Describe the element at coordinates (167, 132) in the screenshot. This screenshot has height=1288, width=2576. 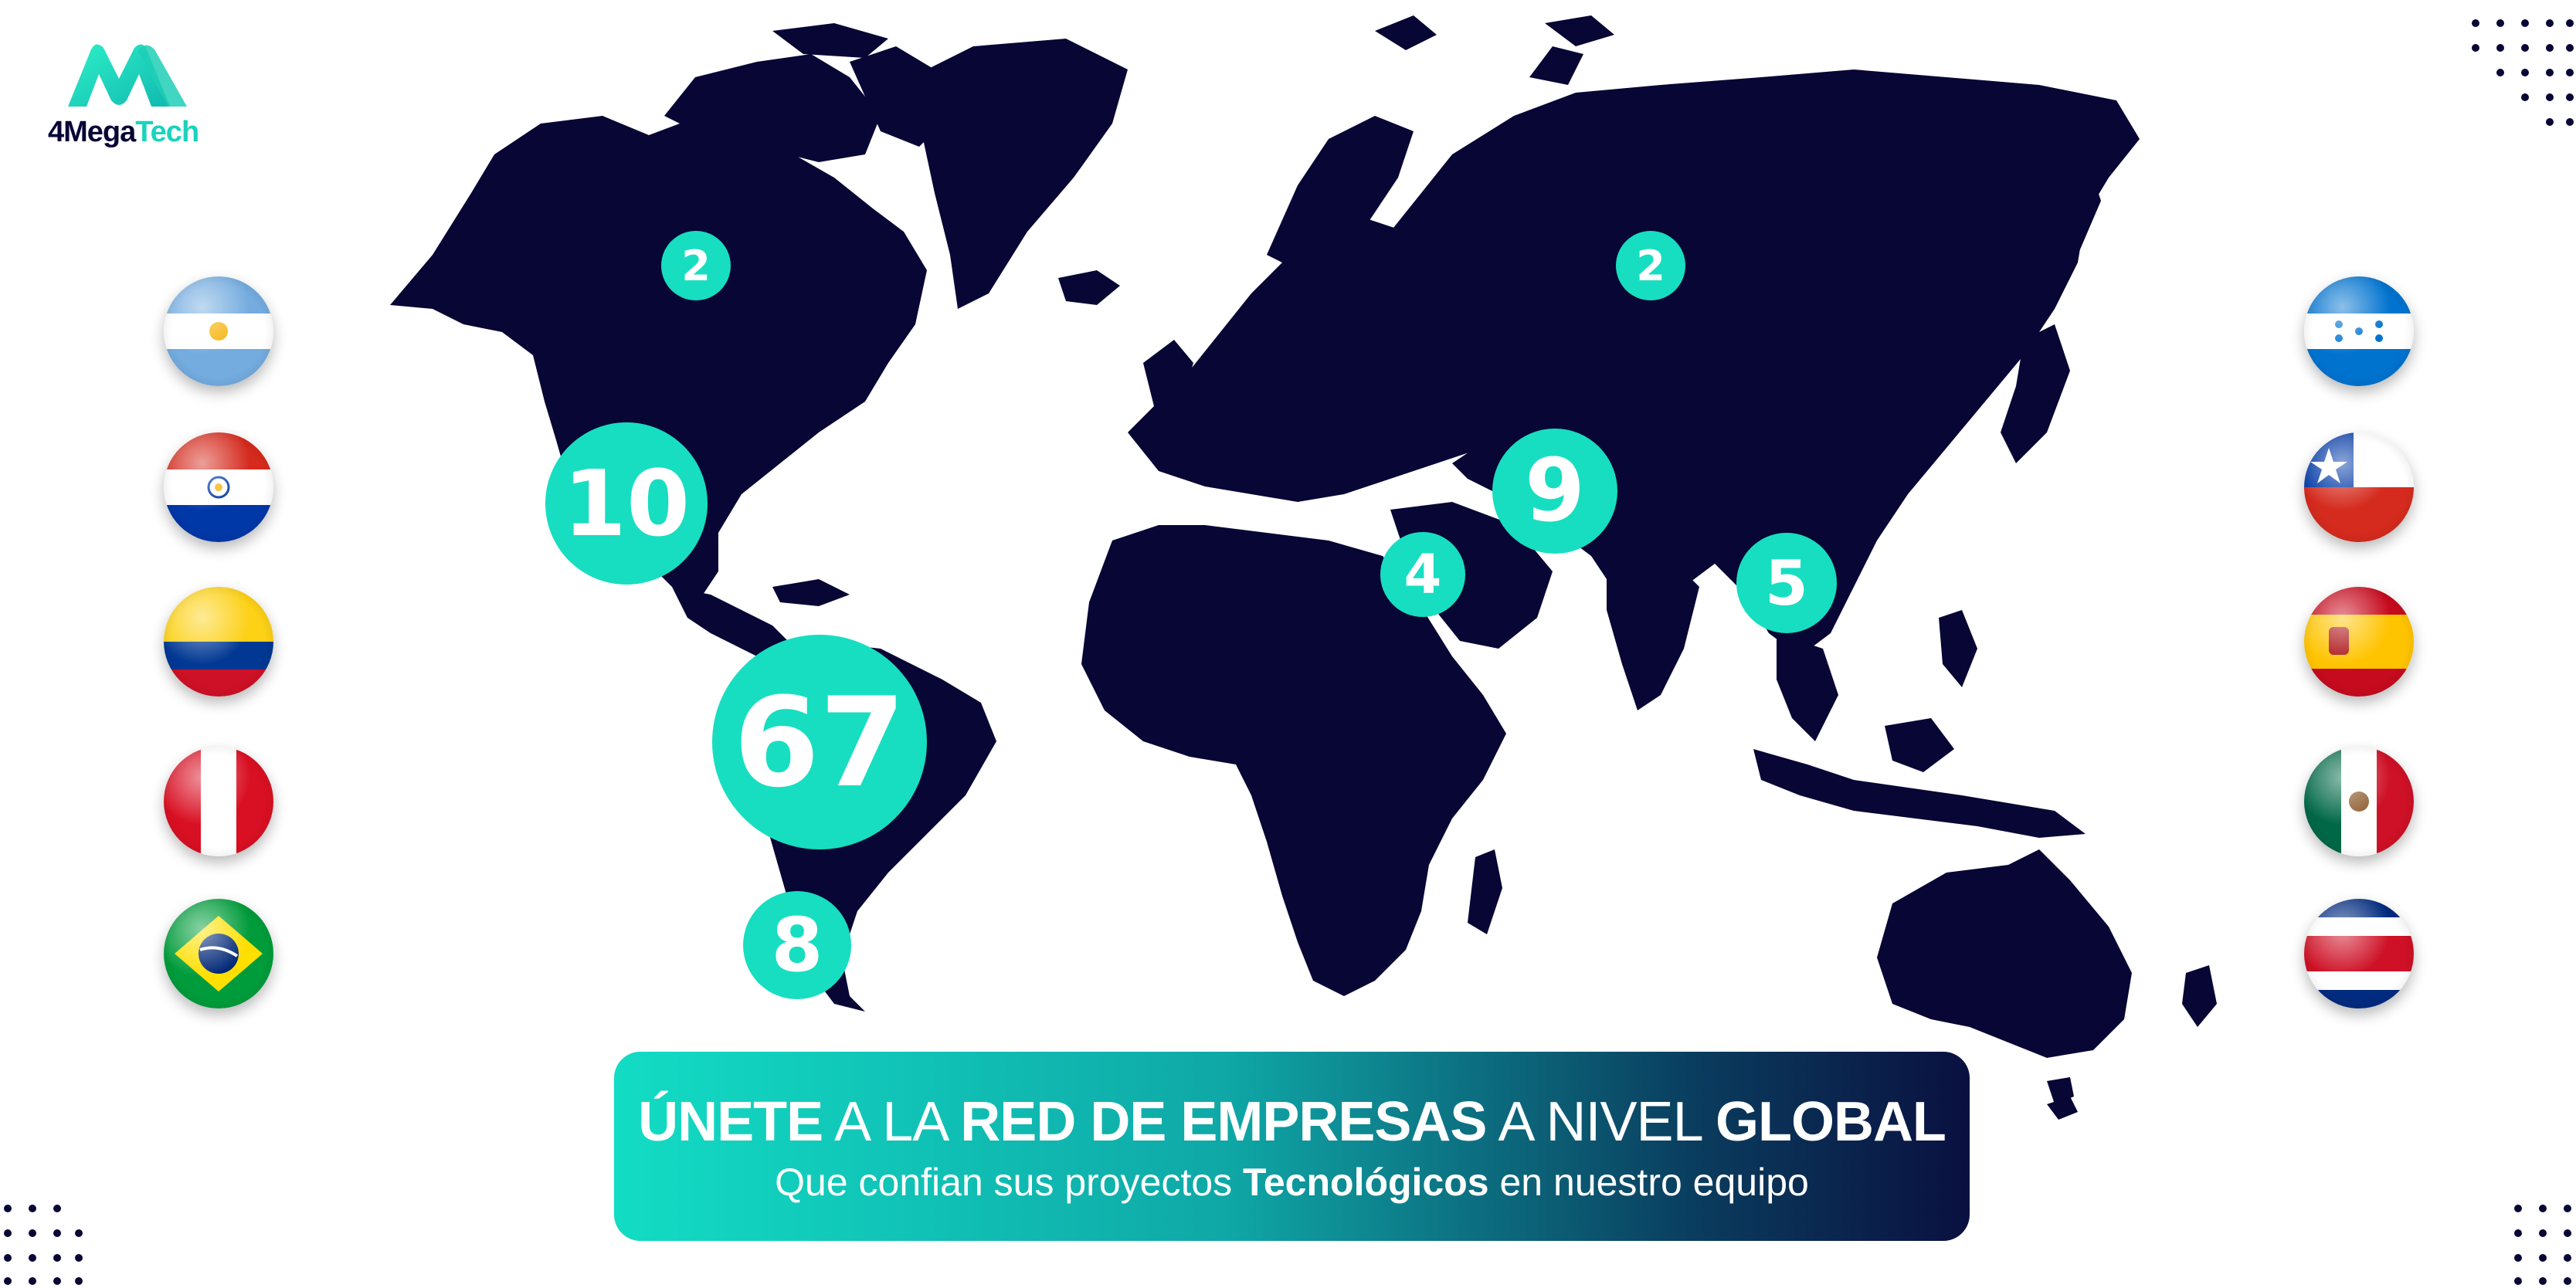
I see `brand-name-part2: Tech` at that location.